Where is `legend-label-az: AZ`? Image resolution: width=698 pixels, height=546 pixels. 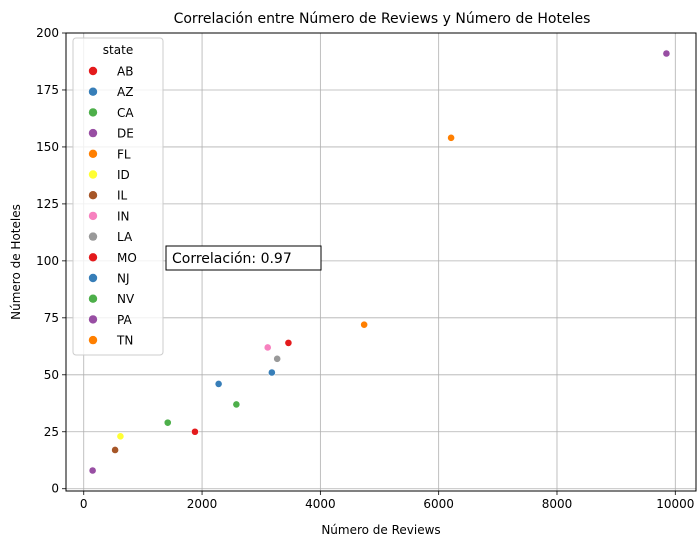 legend-label-az: AZ is located at coordinates (125, 92).